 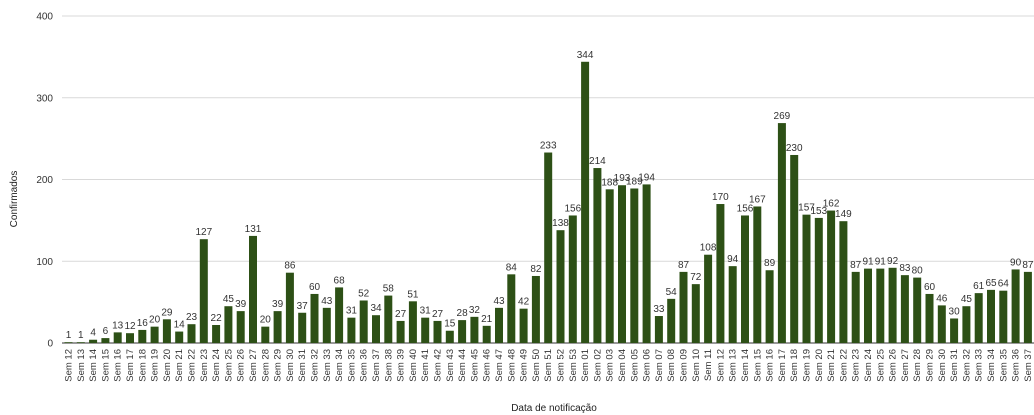 I want to click on data-label: 82, so click(x=536, y=269).